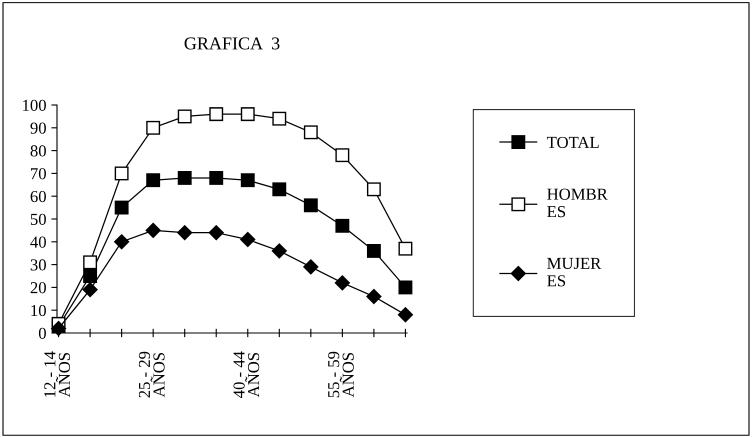 The height and width of the screenshot is (437, 752). What do you see at coordinates (38, 265) in the screenshot?
I see `y-tick-label: 30` at bounding box center [38, 265].